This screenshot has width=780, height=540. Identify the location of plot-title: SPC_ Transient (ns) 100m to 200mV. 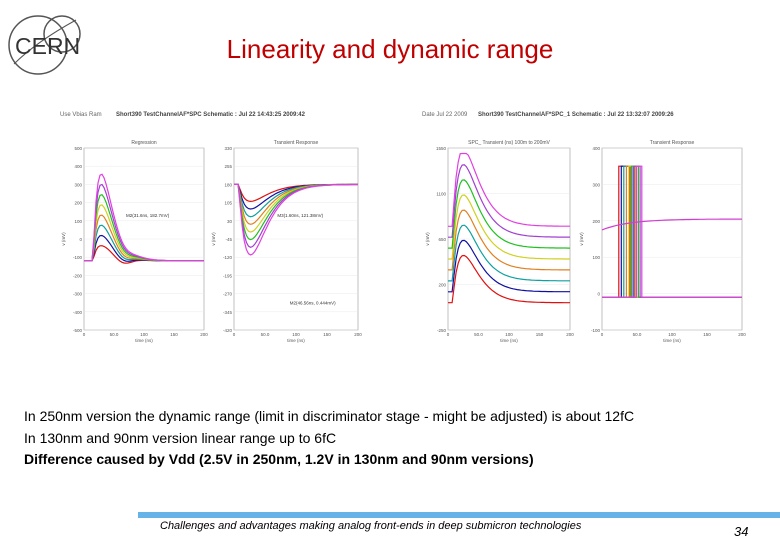
(509, 143).